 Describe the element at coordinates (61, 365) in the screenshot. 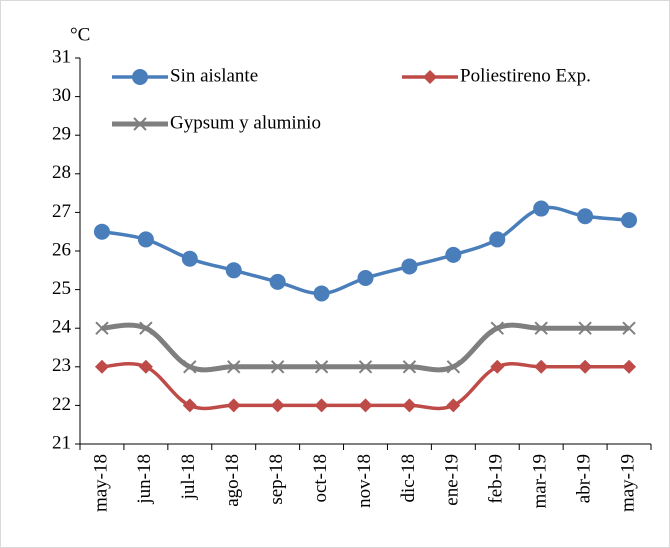

I see `y-tick-label: 23` at that location.